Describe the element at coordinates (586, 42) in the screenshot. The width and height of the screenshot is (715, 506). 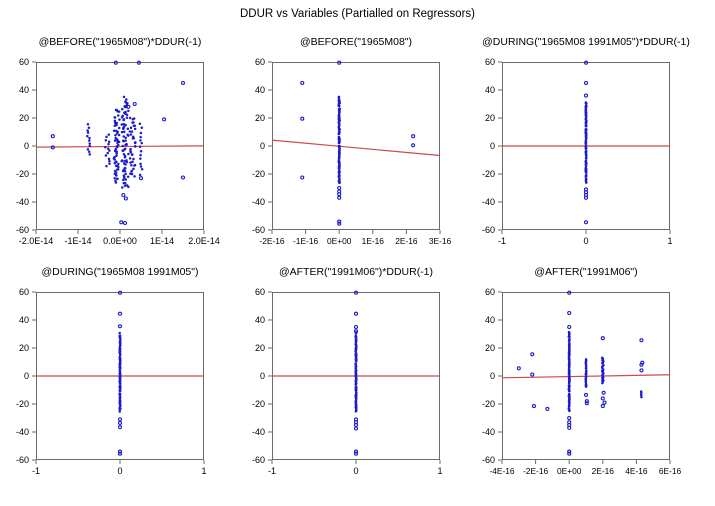
I see `panel-title: @DURING("1965M08 1991M05")*DDUR(-1)` at that location.